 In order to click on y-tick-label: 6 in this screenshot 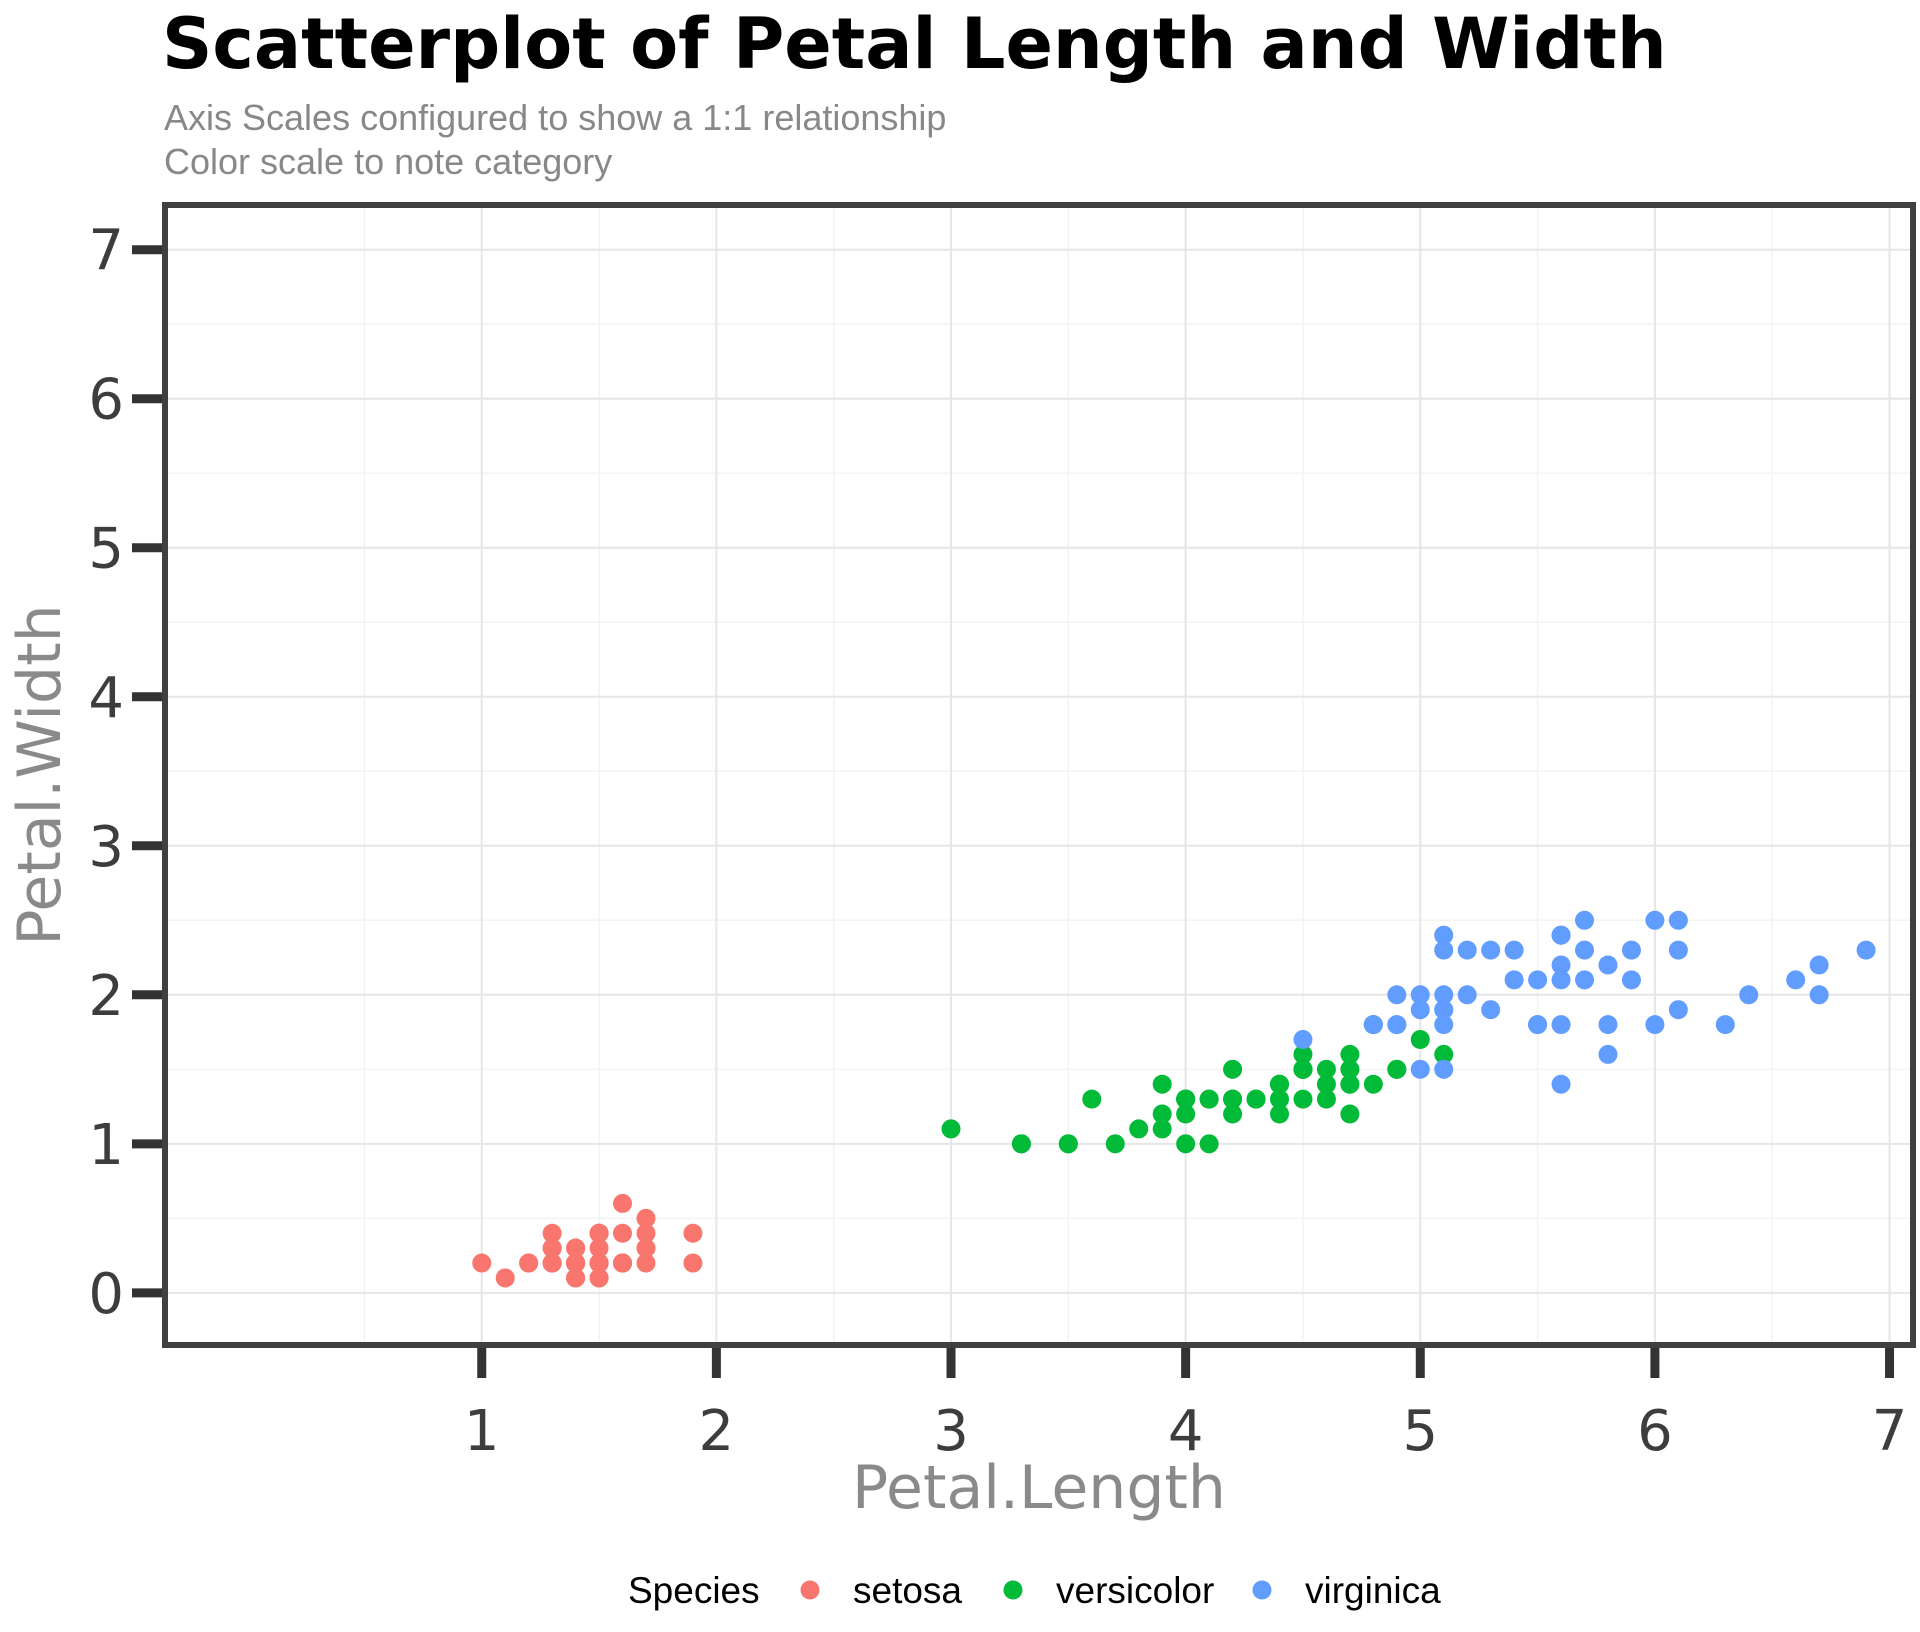, I will do `click(106, 400)`.